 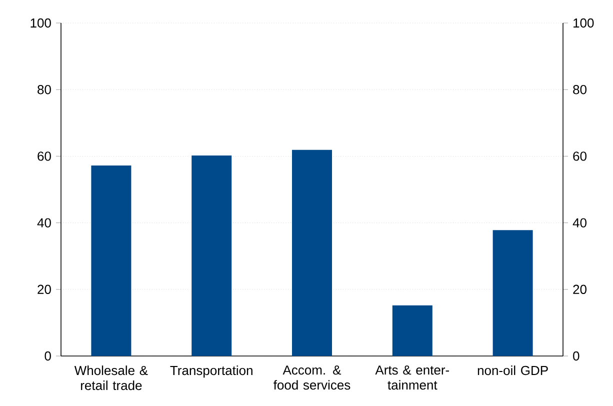 I want to click on y-tick-label: 80, so click(x=44, y=89).